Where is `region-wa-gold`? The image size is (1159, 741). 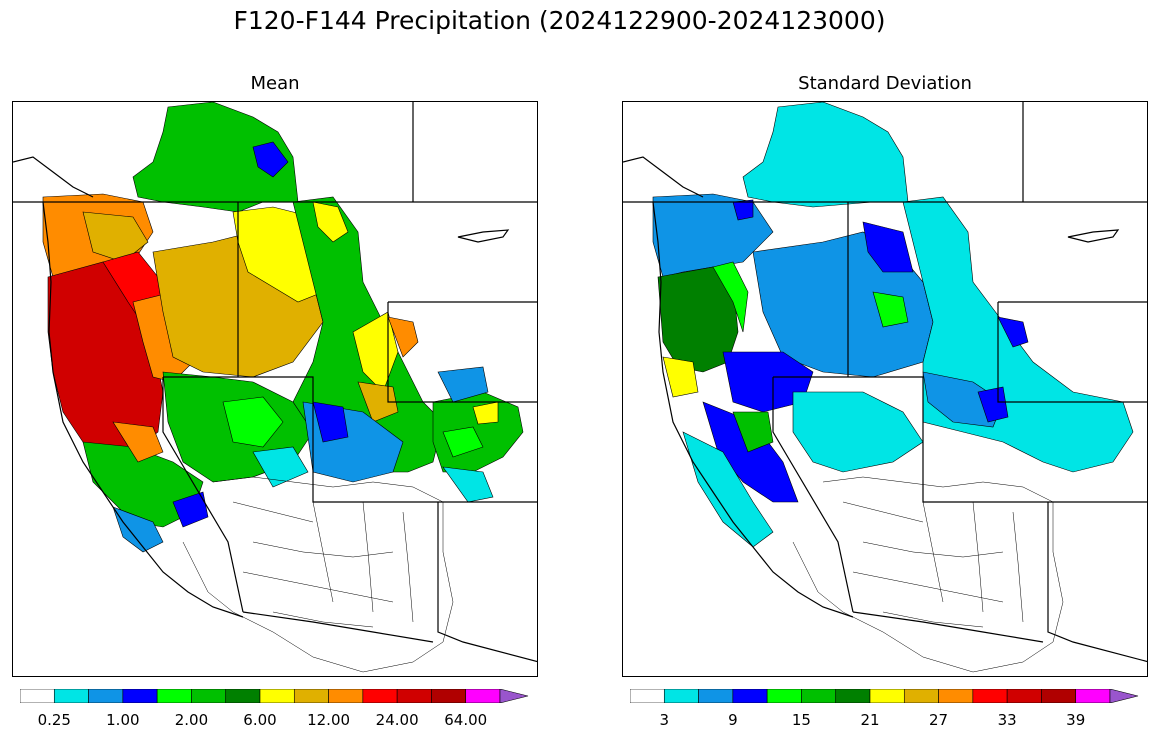
region-wa-gold is located at coordinates (115, 237).